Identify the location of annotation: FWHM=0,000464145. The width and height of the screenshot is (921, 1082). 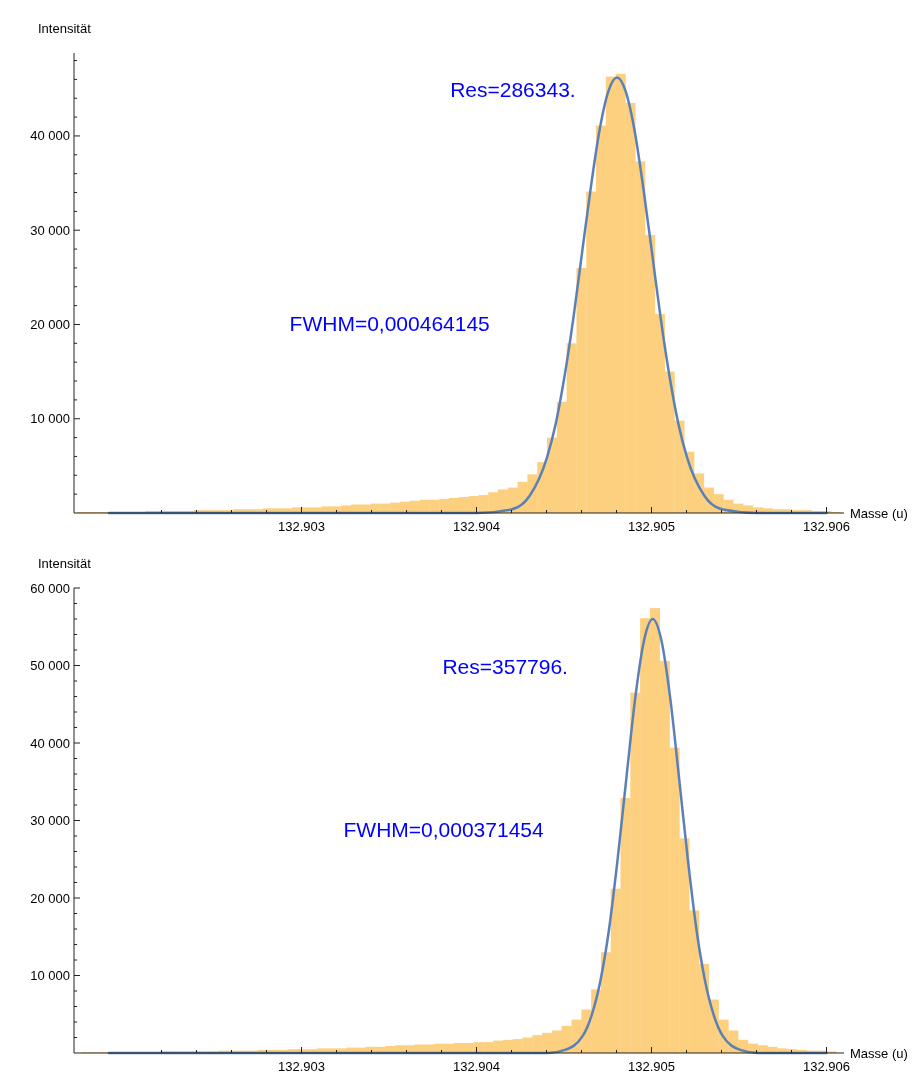
(389, 324).